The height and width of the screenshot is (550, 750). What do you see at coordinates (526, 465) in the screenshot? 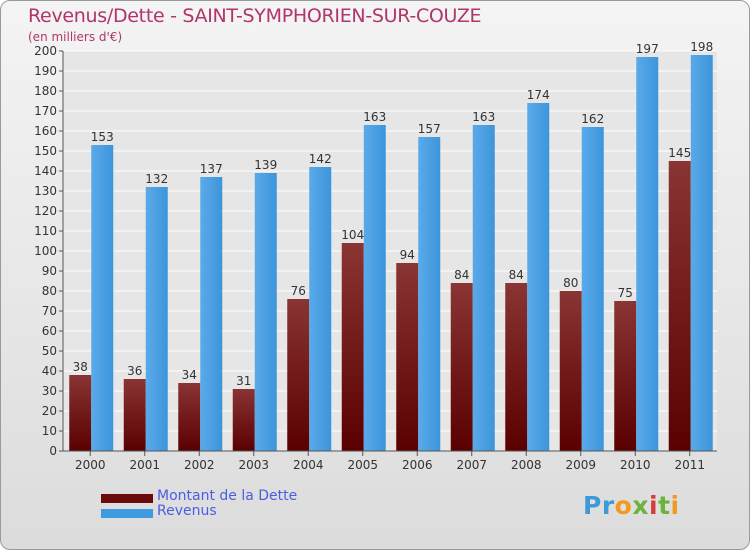
I see `x-tick-label: 2008` at bounding box center [526, 465].